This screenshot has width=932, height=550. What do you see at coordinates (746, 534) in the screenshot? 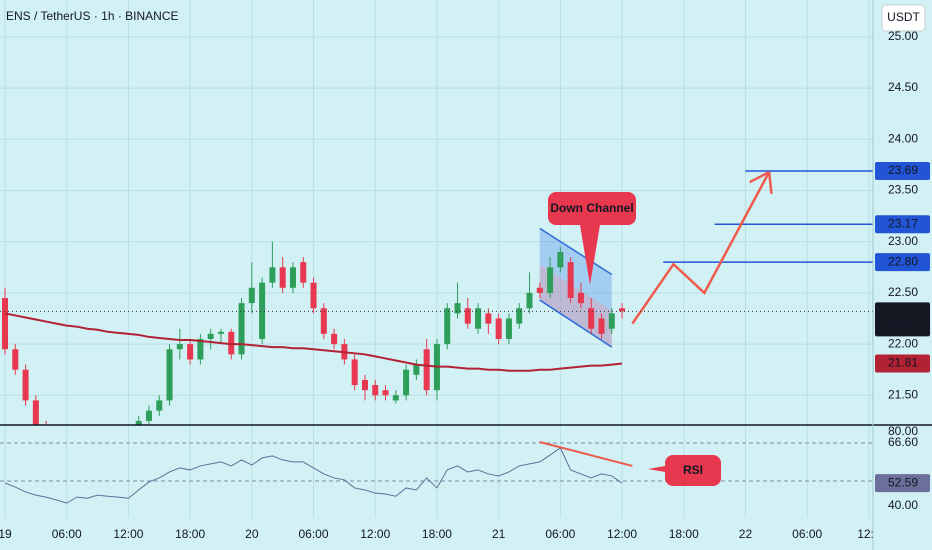
I see `x-tick-label: 22` at bounding box center [746, 534].